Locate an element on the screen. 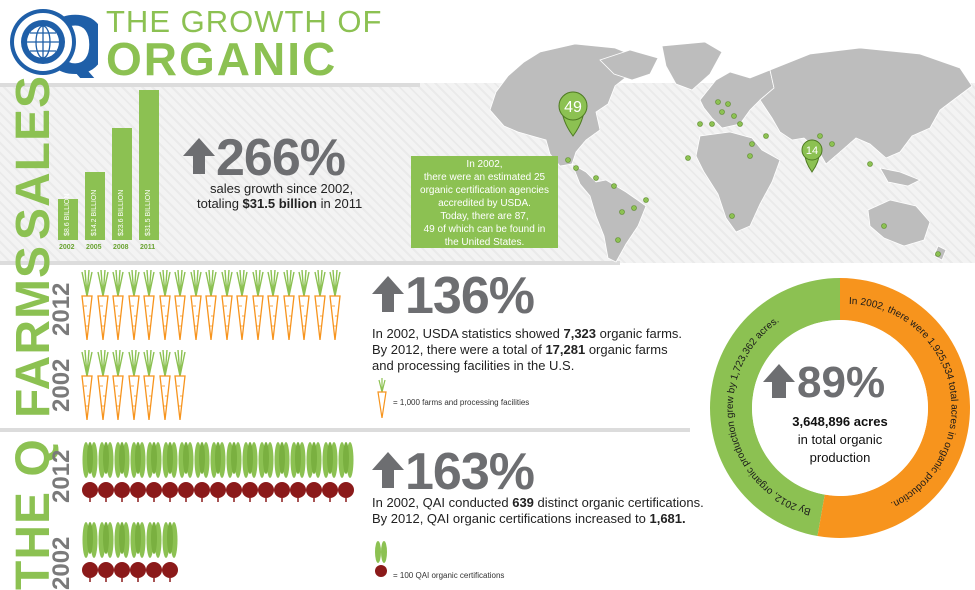 The image size is (975, 590). sales-desc-line1: sales growth since 2002, is located at coordinates (282, 188).